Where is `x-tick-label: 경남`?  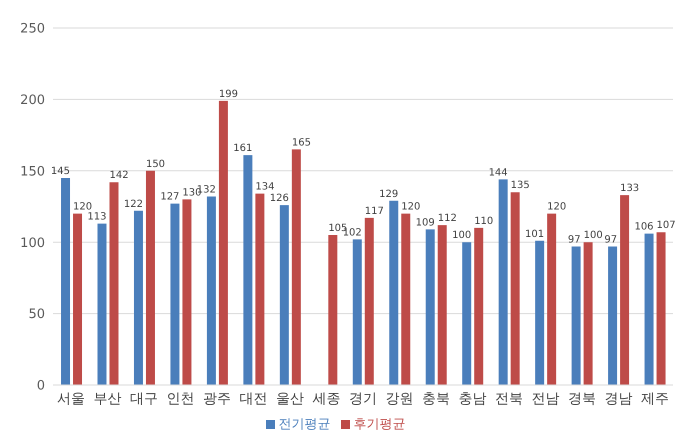 x-tick-label: 경남 is located at coordinates (618, 398).